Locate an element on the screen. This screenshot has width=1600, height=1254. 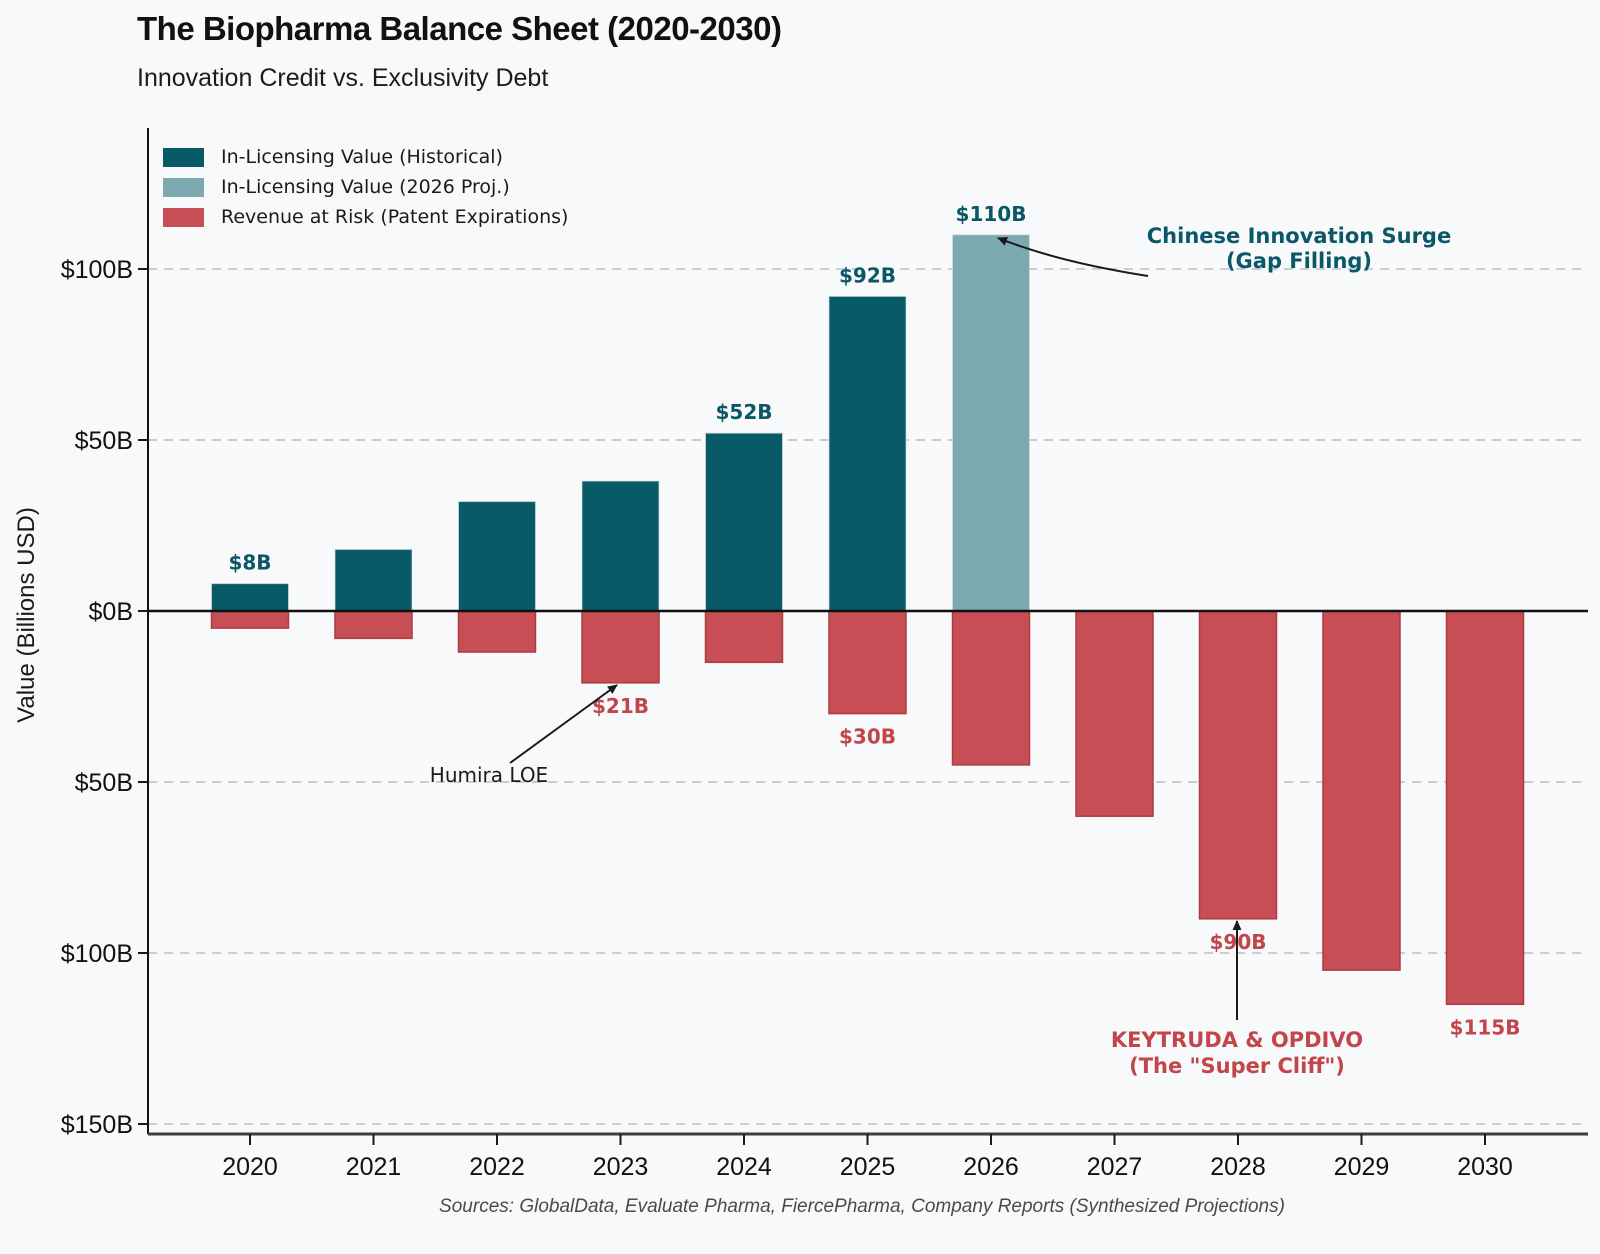
chart-subtitle: Innovation Credit vs. Exclusivity Debt is located at coordinates (343, 78).